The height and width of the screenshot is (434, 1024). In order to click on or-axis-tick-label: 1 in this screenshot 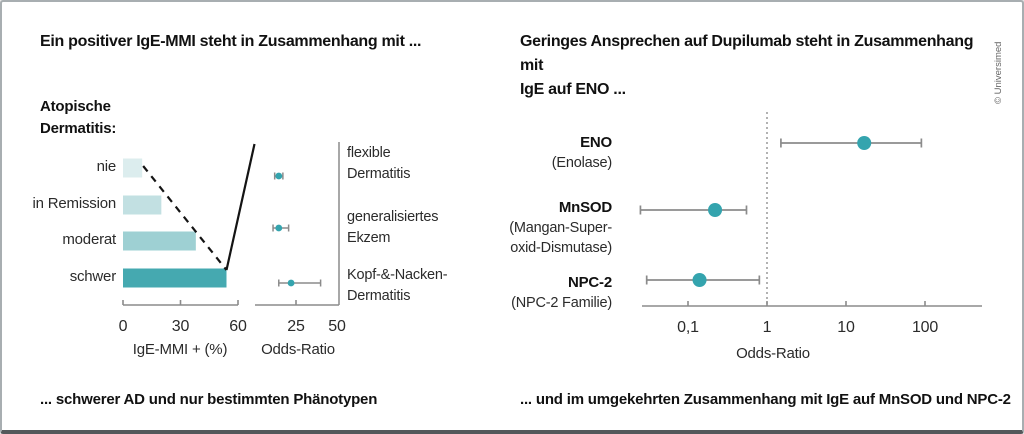, I will do `click(767, 327)`.